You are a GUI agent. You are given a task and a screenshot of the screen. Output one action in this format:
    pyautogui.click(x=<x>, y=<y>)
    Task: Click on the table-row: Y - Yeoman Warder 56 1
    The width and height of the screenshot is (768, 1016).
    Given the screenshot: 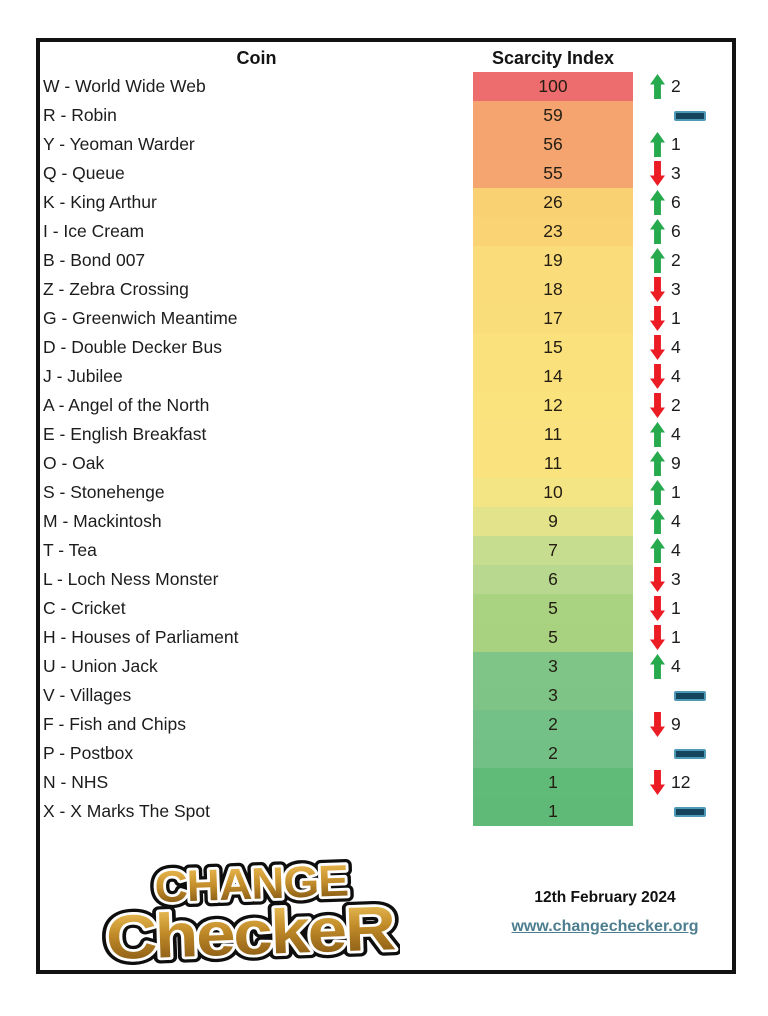 What is the action you would take?
    pyautogui.click(x=386, y=144)
    